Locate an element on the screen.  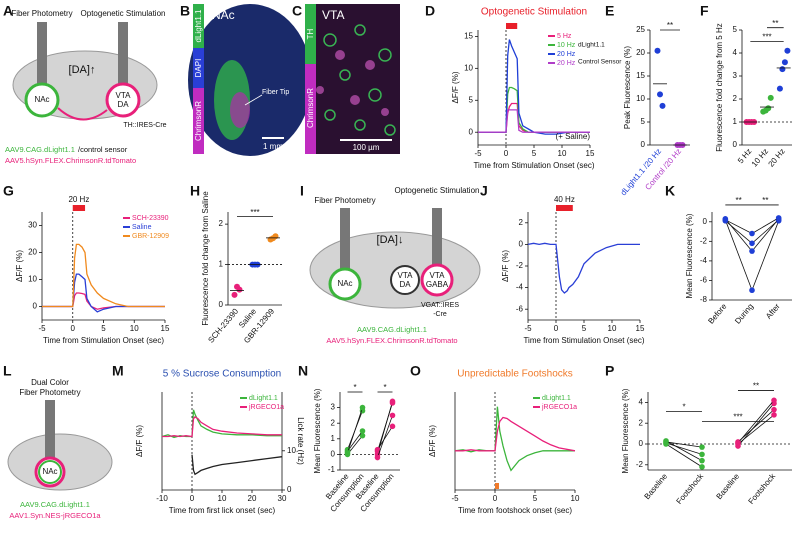
legend-label: 5 Hz is located at coordinates (564, 36).